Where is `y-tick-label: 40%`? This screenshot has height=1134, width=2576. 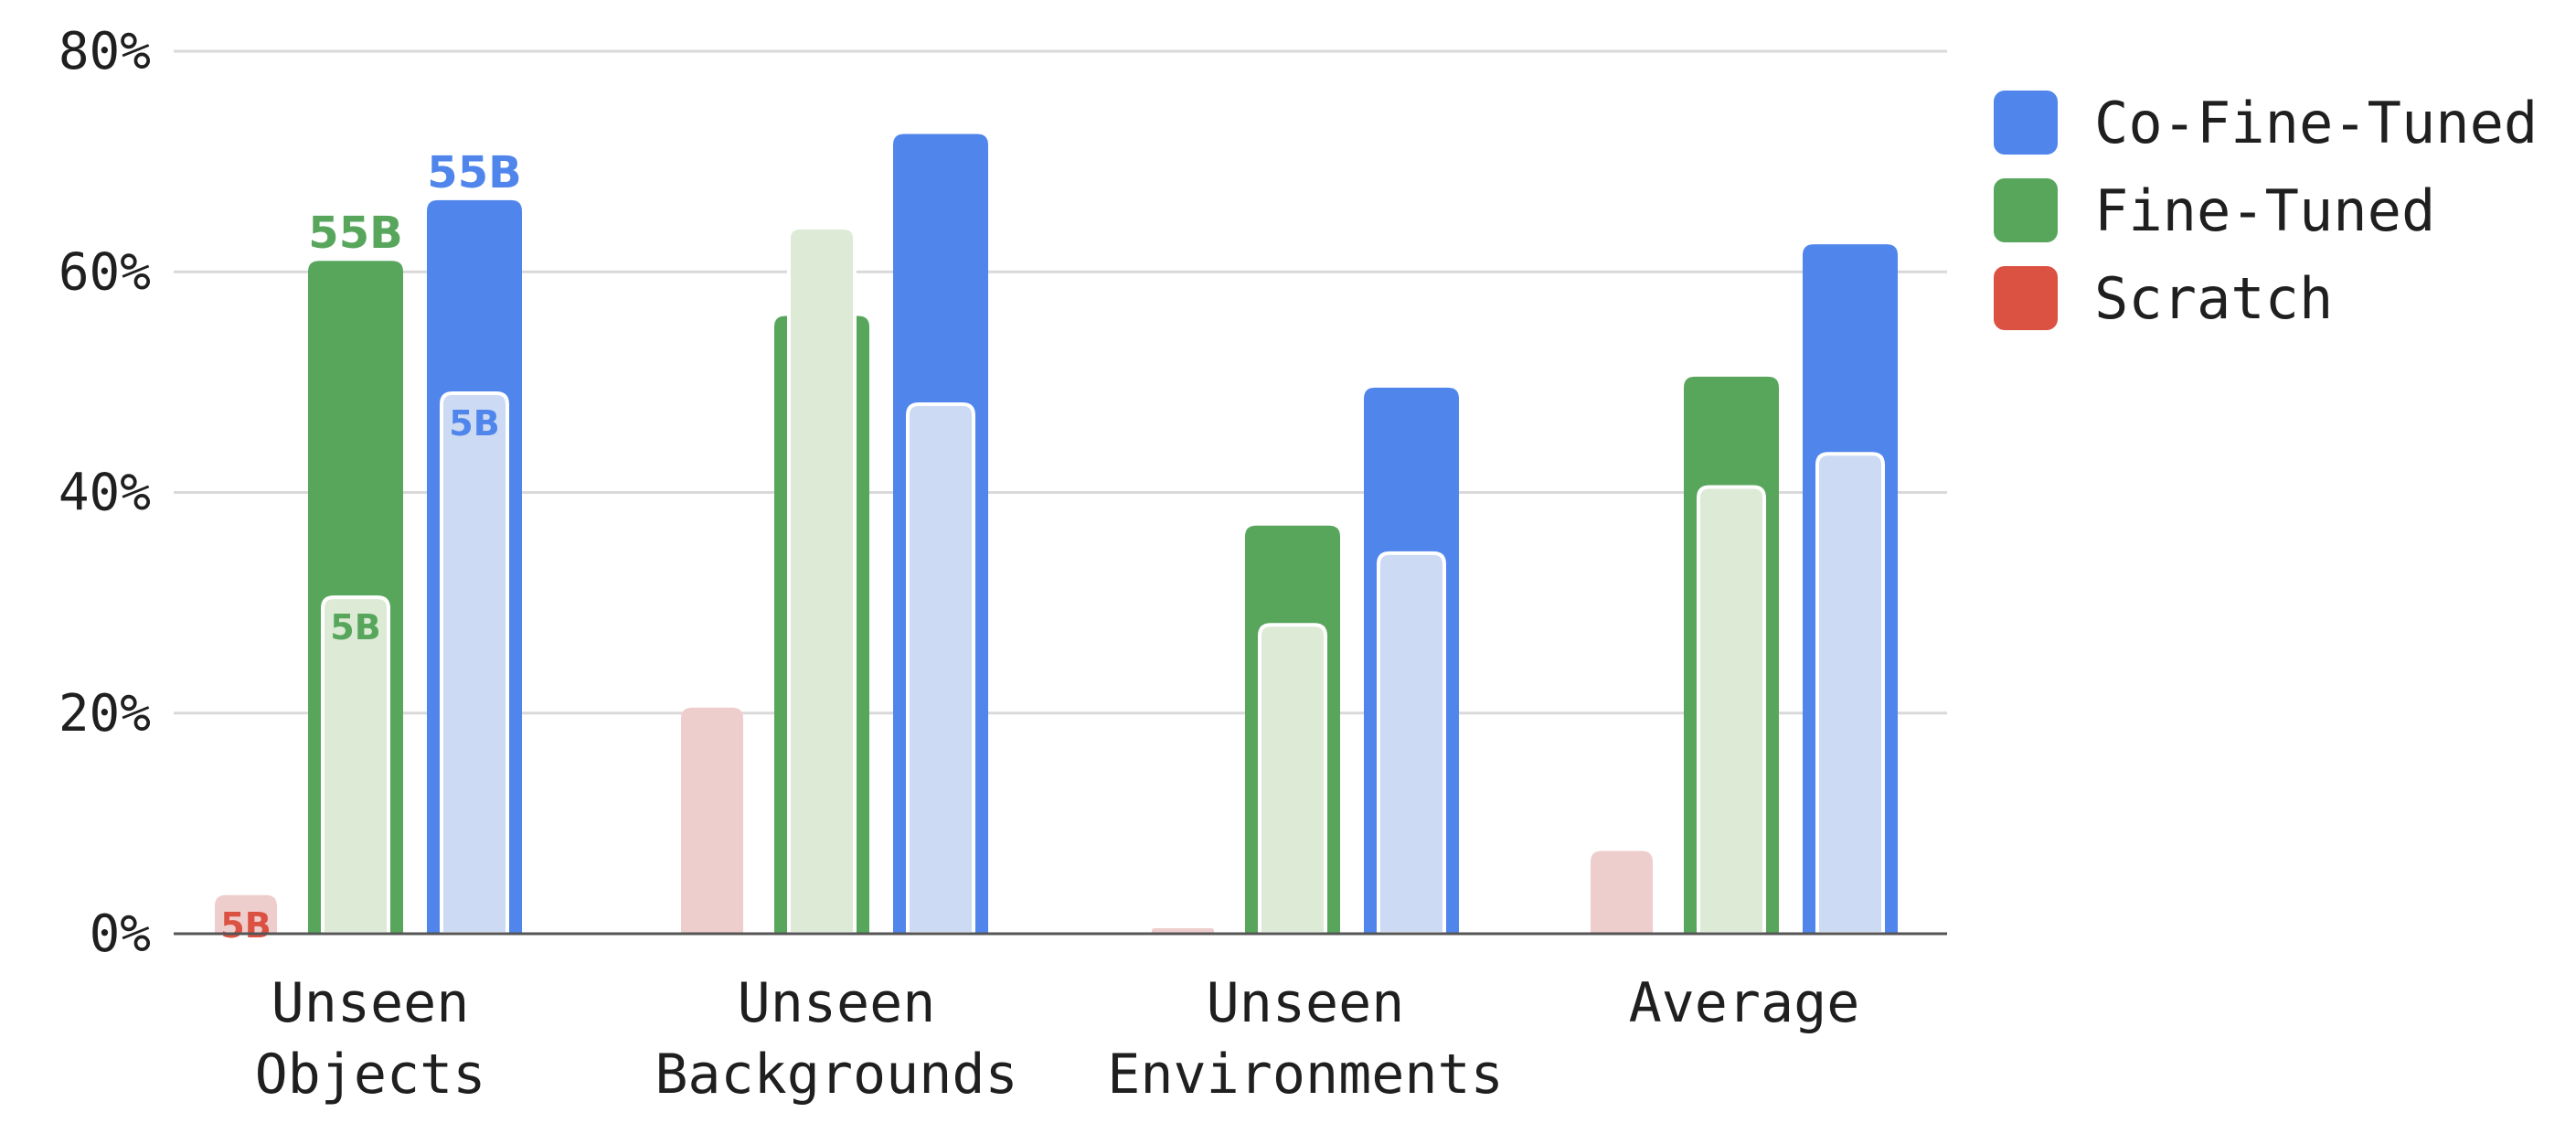
y-tick-label: 40% is located at coordinates (105, 493).